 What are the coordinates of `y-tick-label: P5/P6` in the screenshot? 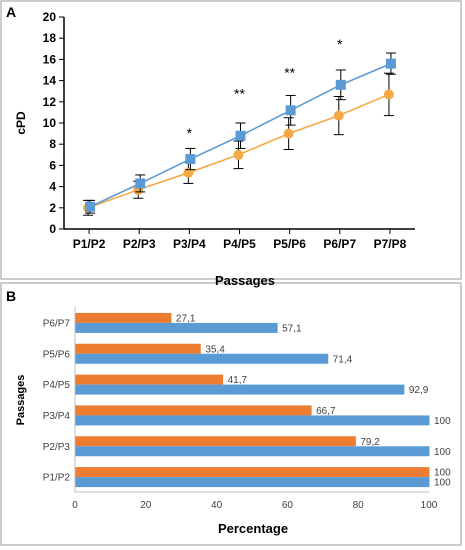 It's located at (57, 354).